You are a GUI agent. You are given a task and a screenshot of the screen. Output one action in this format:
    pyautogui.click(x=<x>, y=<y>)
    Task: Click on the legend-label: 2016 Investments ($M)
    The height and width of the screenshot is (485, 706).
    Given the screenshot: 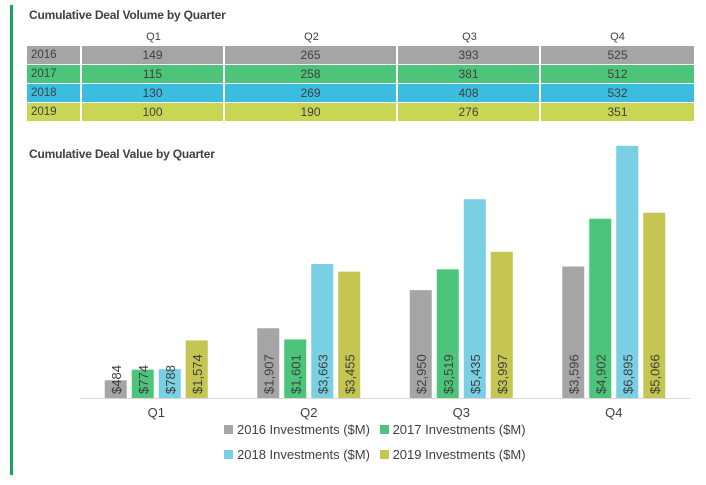 What is the action you would take?
    pyautogui.click(x=303, y=429)
    